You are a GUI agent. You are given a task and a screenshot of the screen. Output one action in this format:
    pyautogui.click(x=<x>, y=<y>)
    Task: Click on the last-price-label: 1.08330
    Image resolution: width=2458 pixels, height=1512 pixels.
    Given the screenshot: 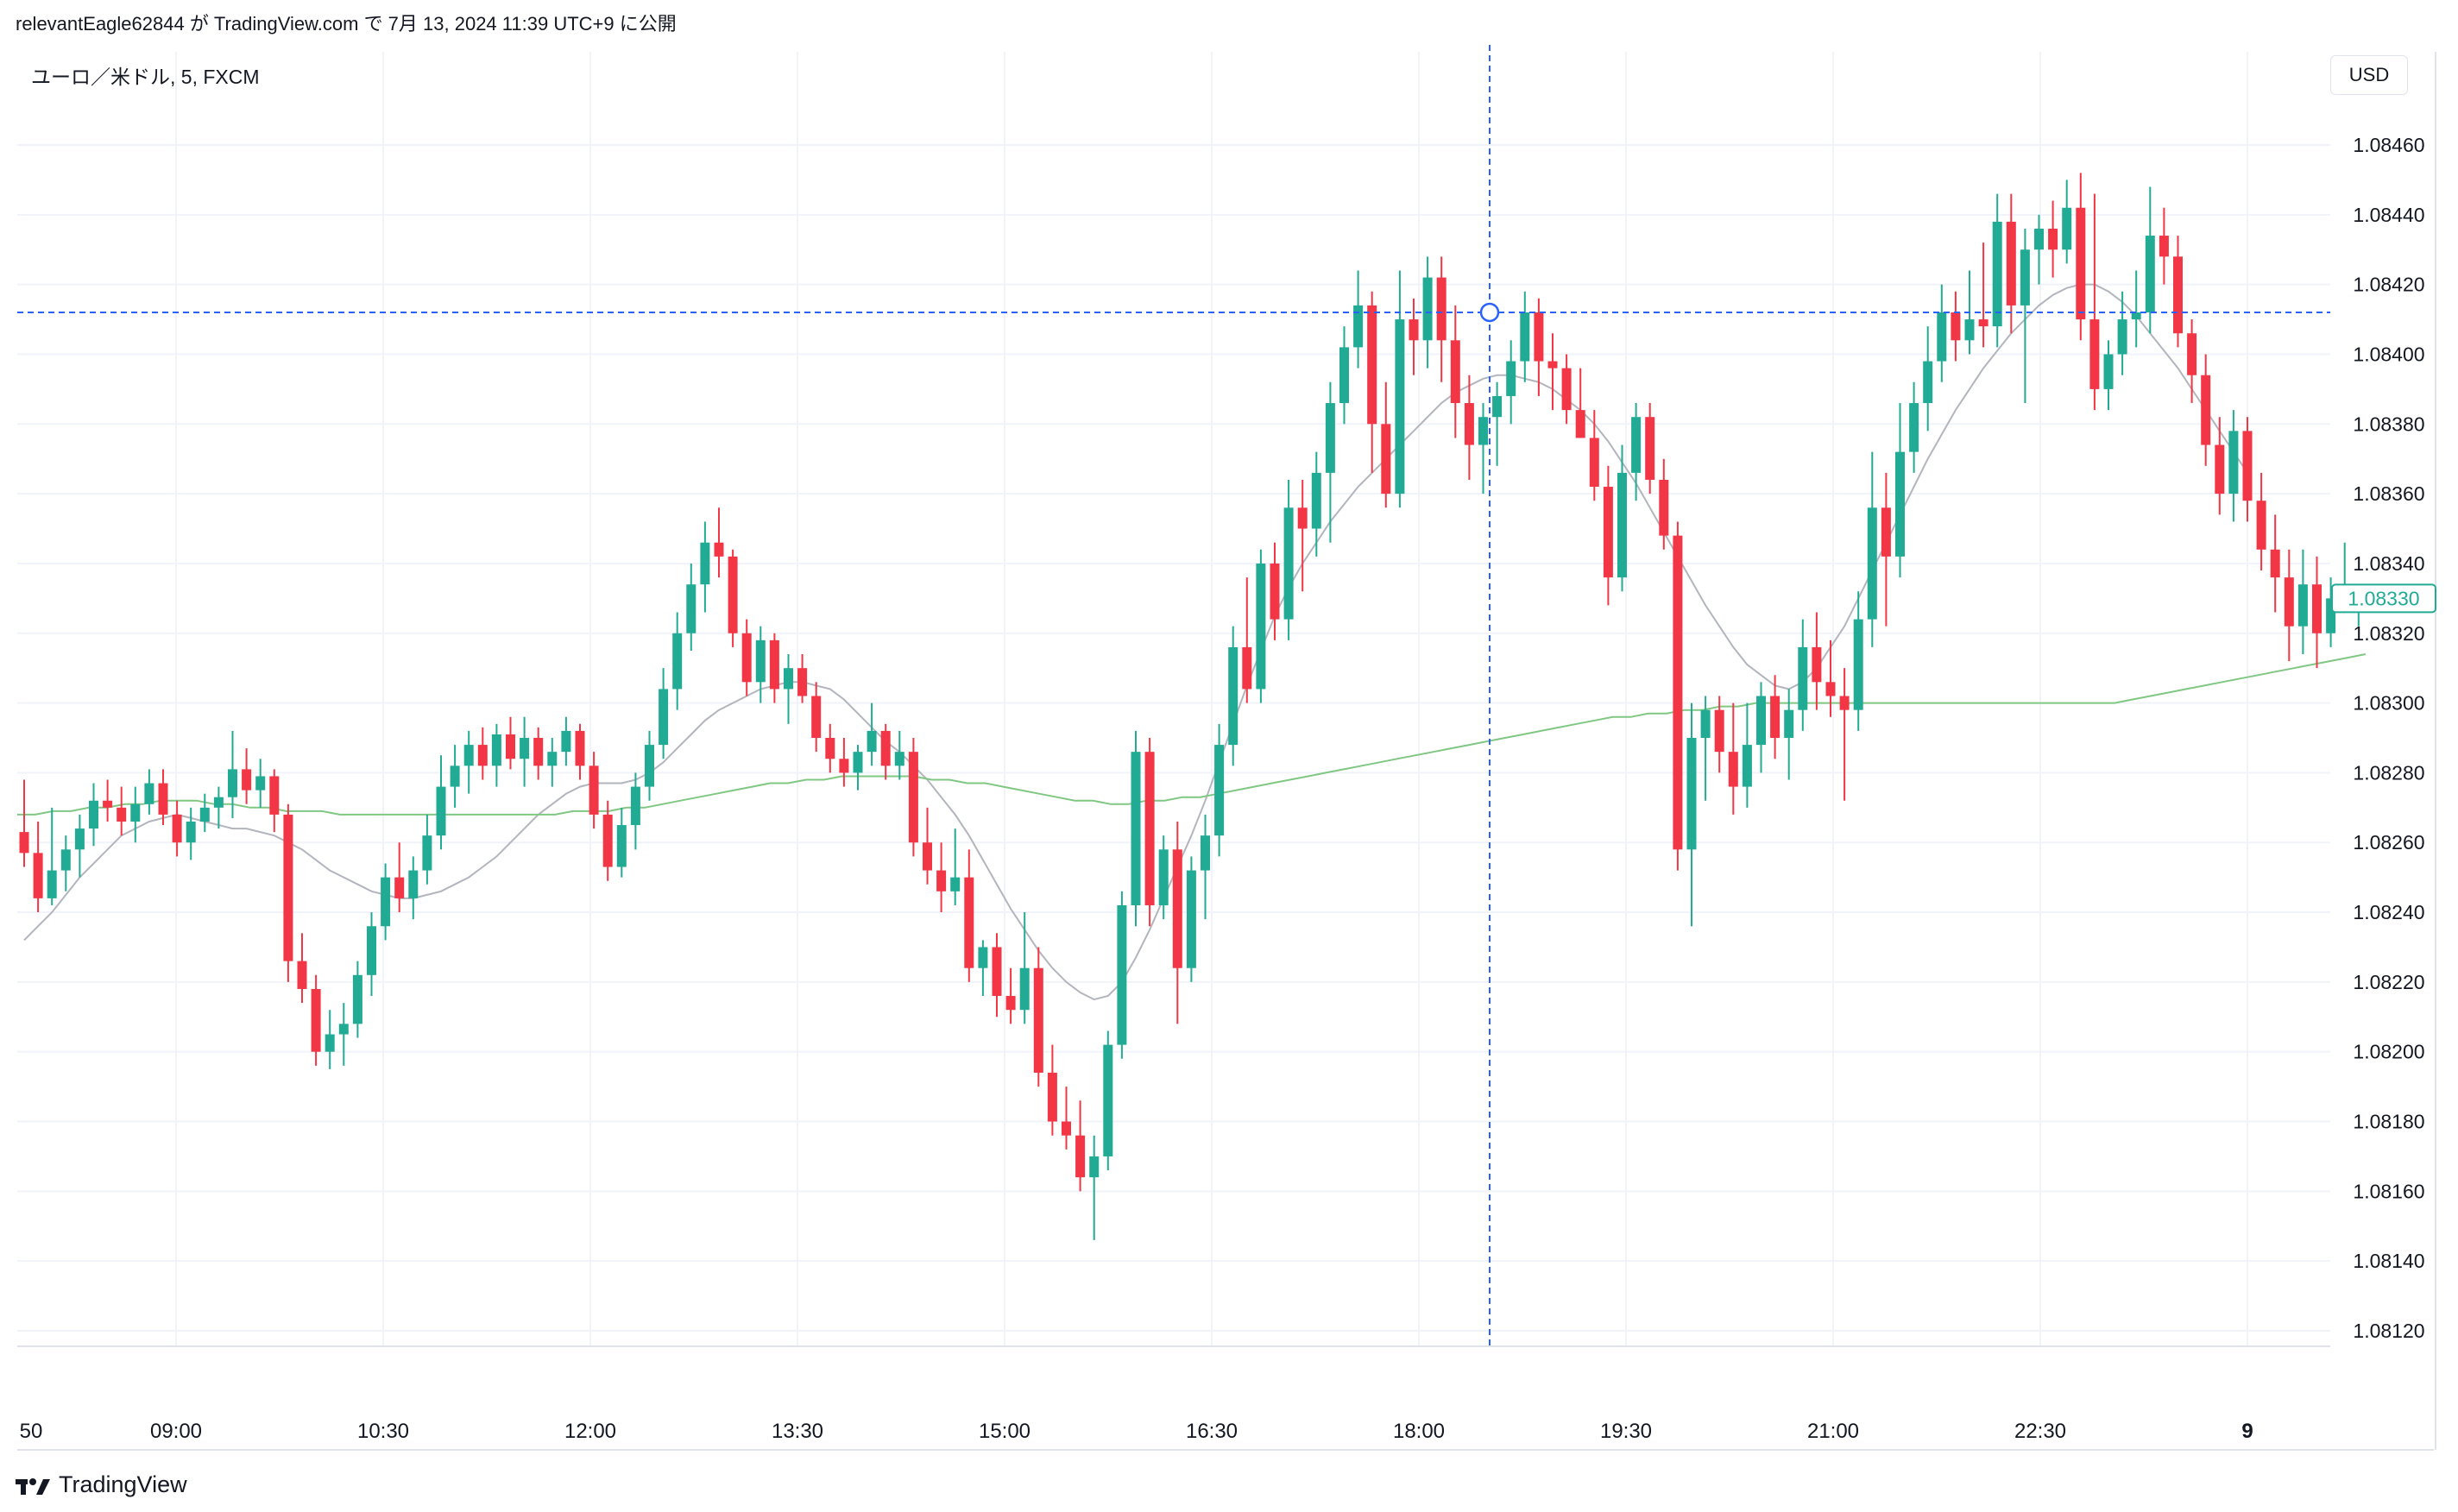 What is the action you would take?
    pyautogui.click(x=2383, y=599)
    